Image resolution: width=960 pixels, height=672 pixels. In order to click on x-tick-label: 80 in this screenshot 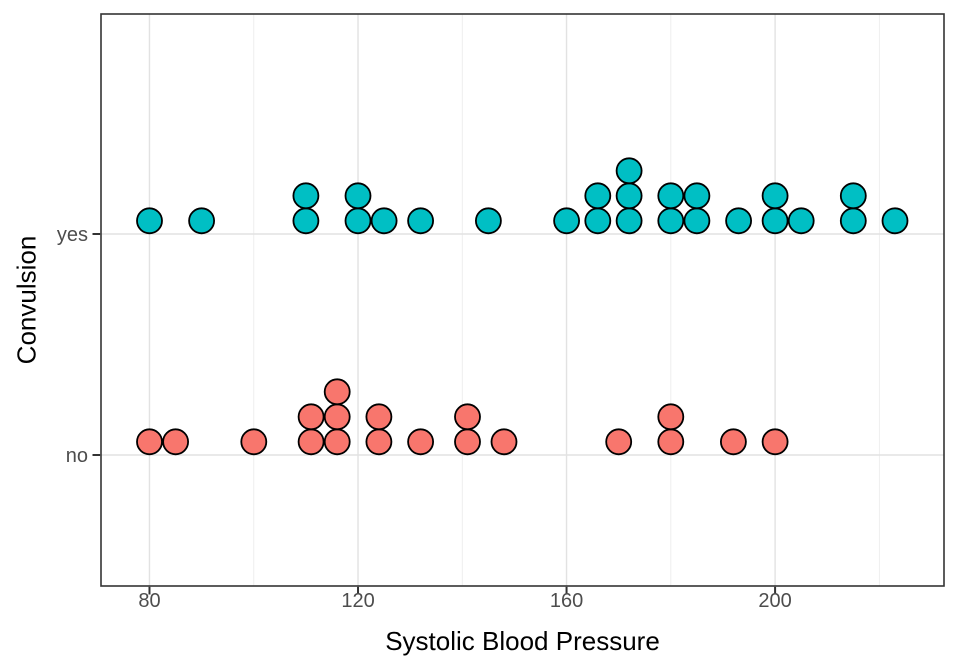, I will do `click(149, 601)`.